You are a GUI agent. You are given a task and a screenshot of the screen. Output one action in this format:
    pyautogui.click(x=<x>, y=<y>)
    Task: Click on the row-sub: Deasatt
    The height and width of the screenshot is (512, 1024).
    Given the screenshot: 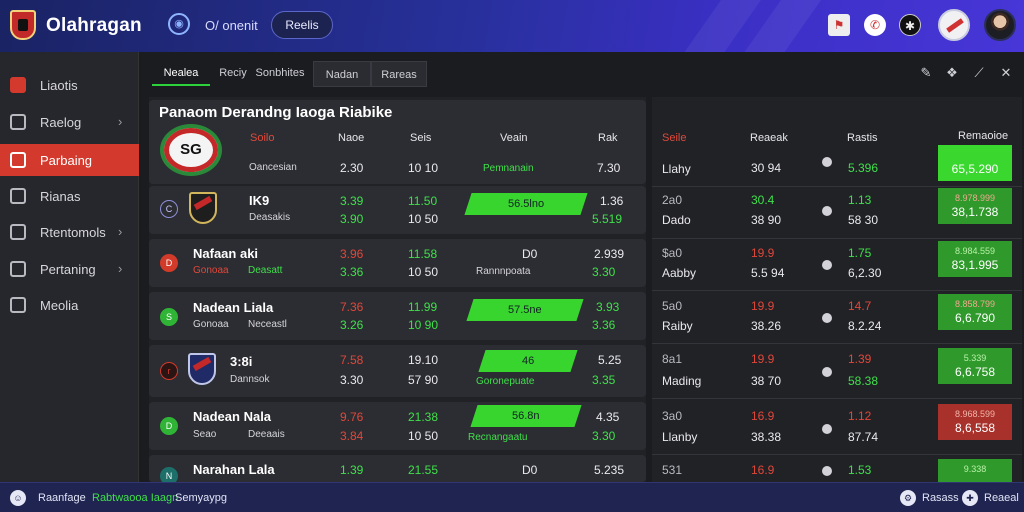 What is the action you would take?
    pyautogui.click(x=265, y=270)
    